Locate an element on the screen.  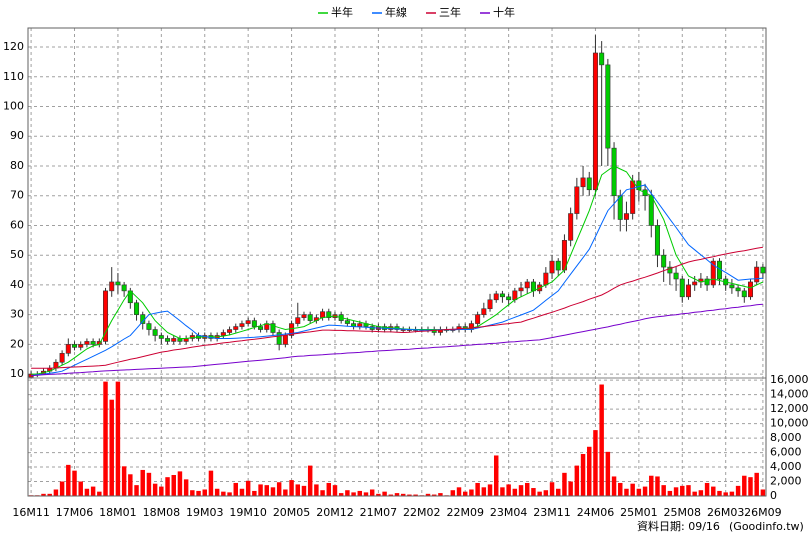
y2-tick-label: 8,000 is located at coordinates (786, 437).